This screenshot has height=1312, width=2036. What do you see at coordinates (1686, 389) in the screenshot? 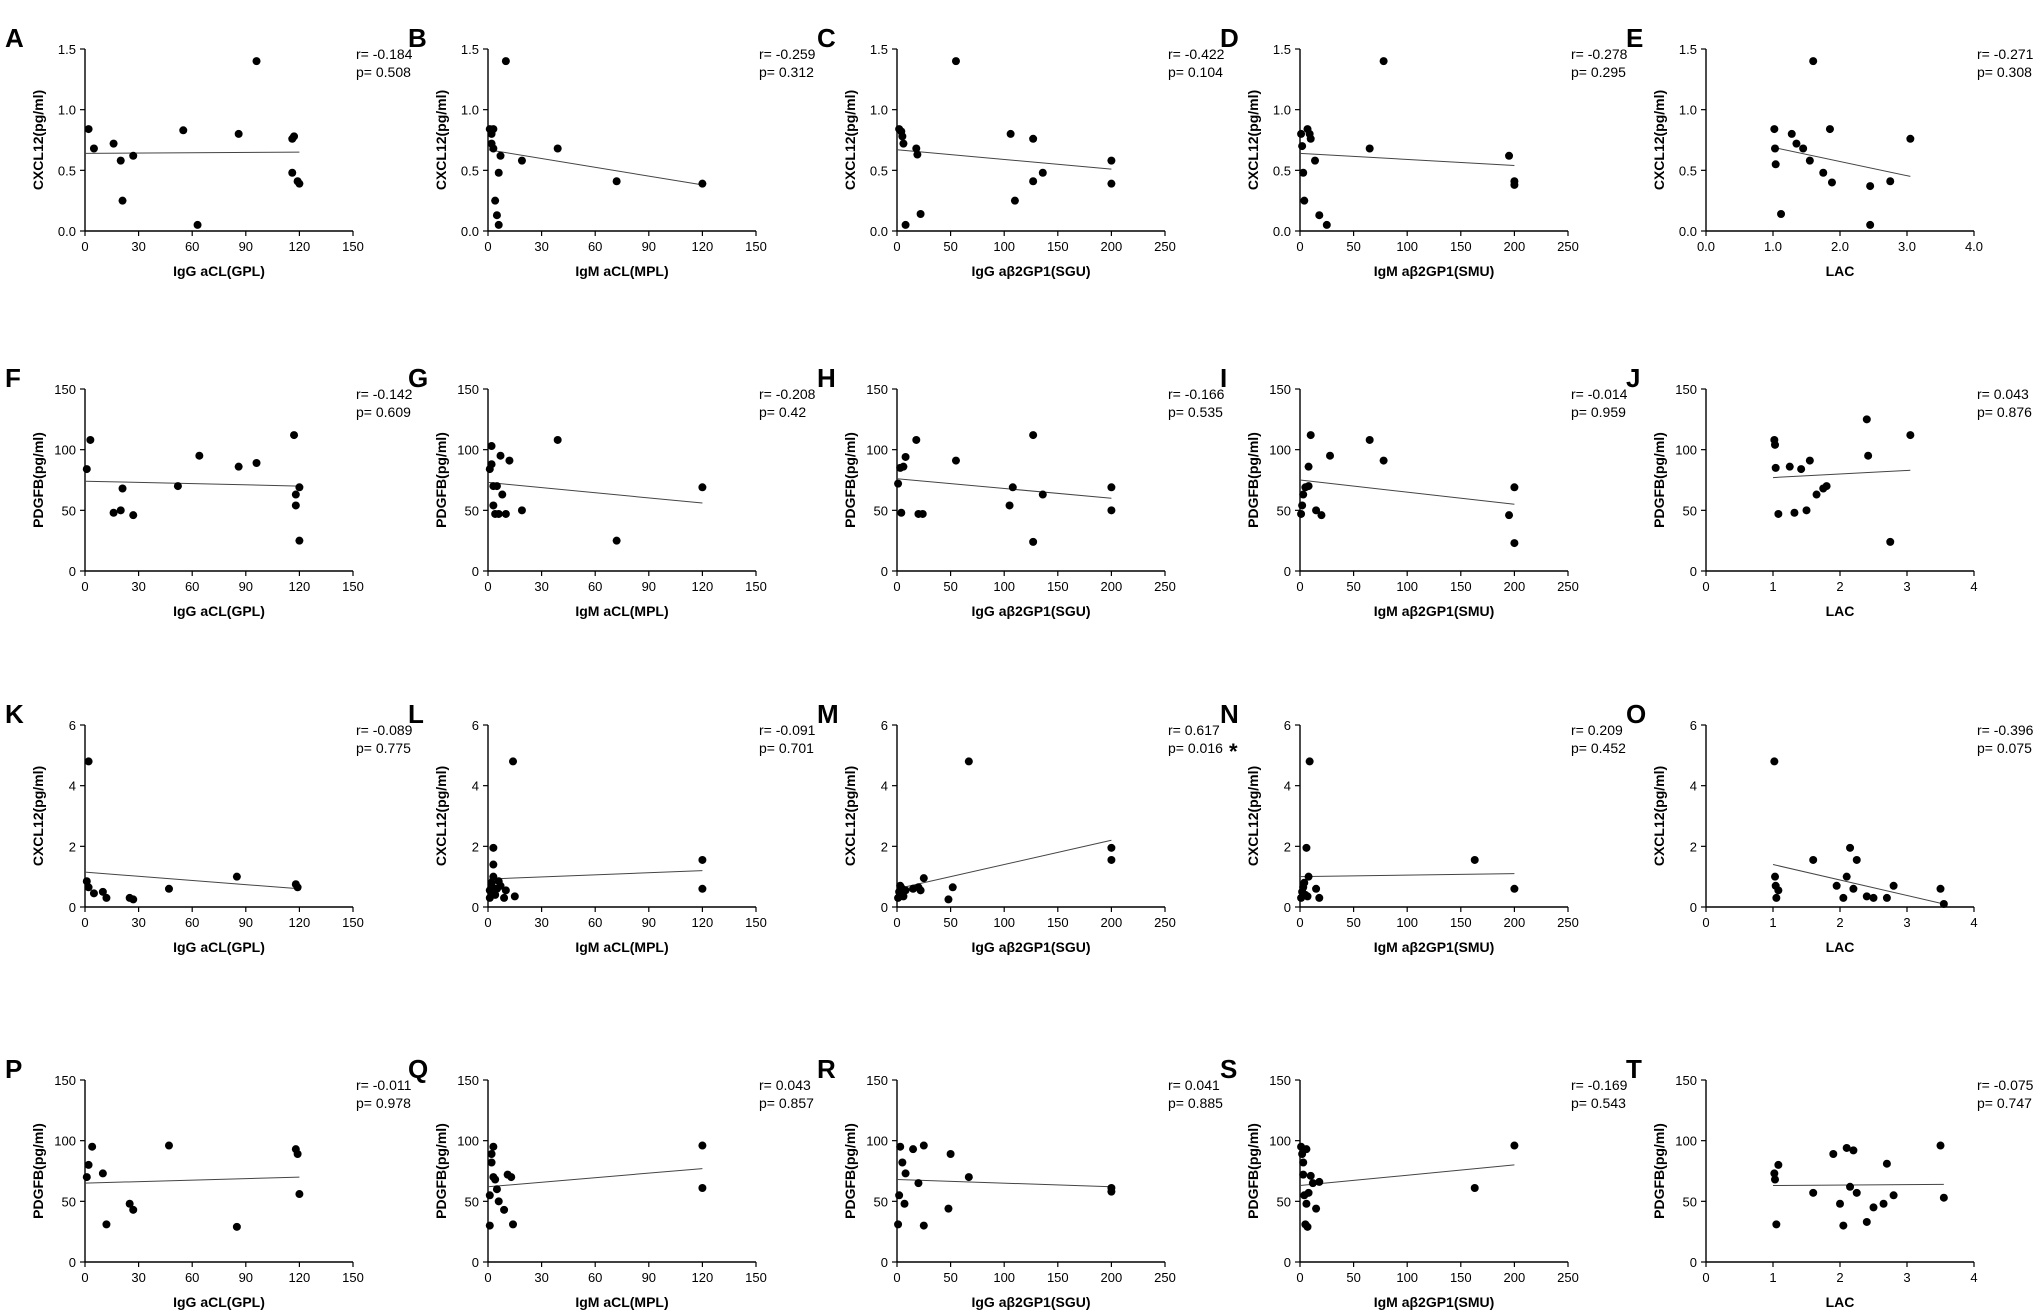
I see `panel-j-y-tick-label: 150` at bounding box center [1686, 389].